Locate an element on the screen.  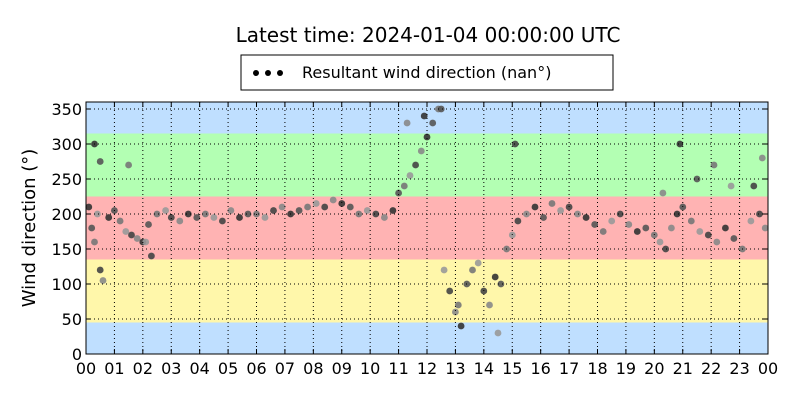
legend-box is located at coordinates (427, 72).